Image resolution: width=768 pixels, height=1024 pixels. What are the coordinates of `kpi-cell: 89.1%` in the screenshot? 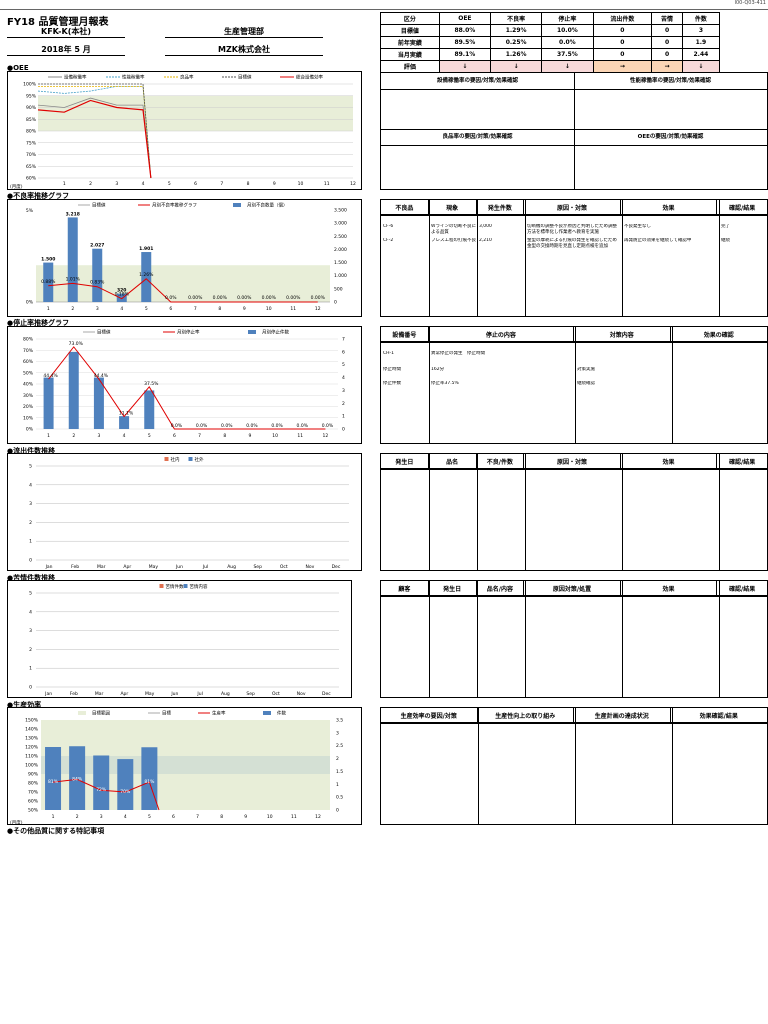 It's located at (465, 54).